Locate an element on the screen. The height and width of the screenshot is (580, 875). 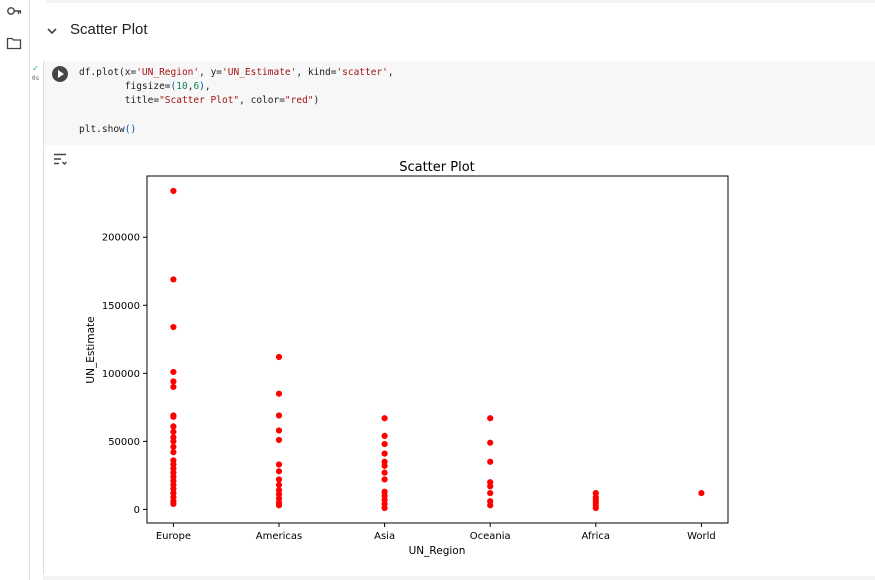
code-token: df.plot(x= is located at coordinates (108, 72).